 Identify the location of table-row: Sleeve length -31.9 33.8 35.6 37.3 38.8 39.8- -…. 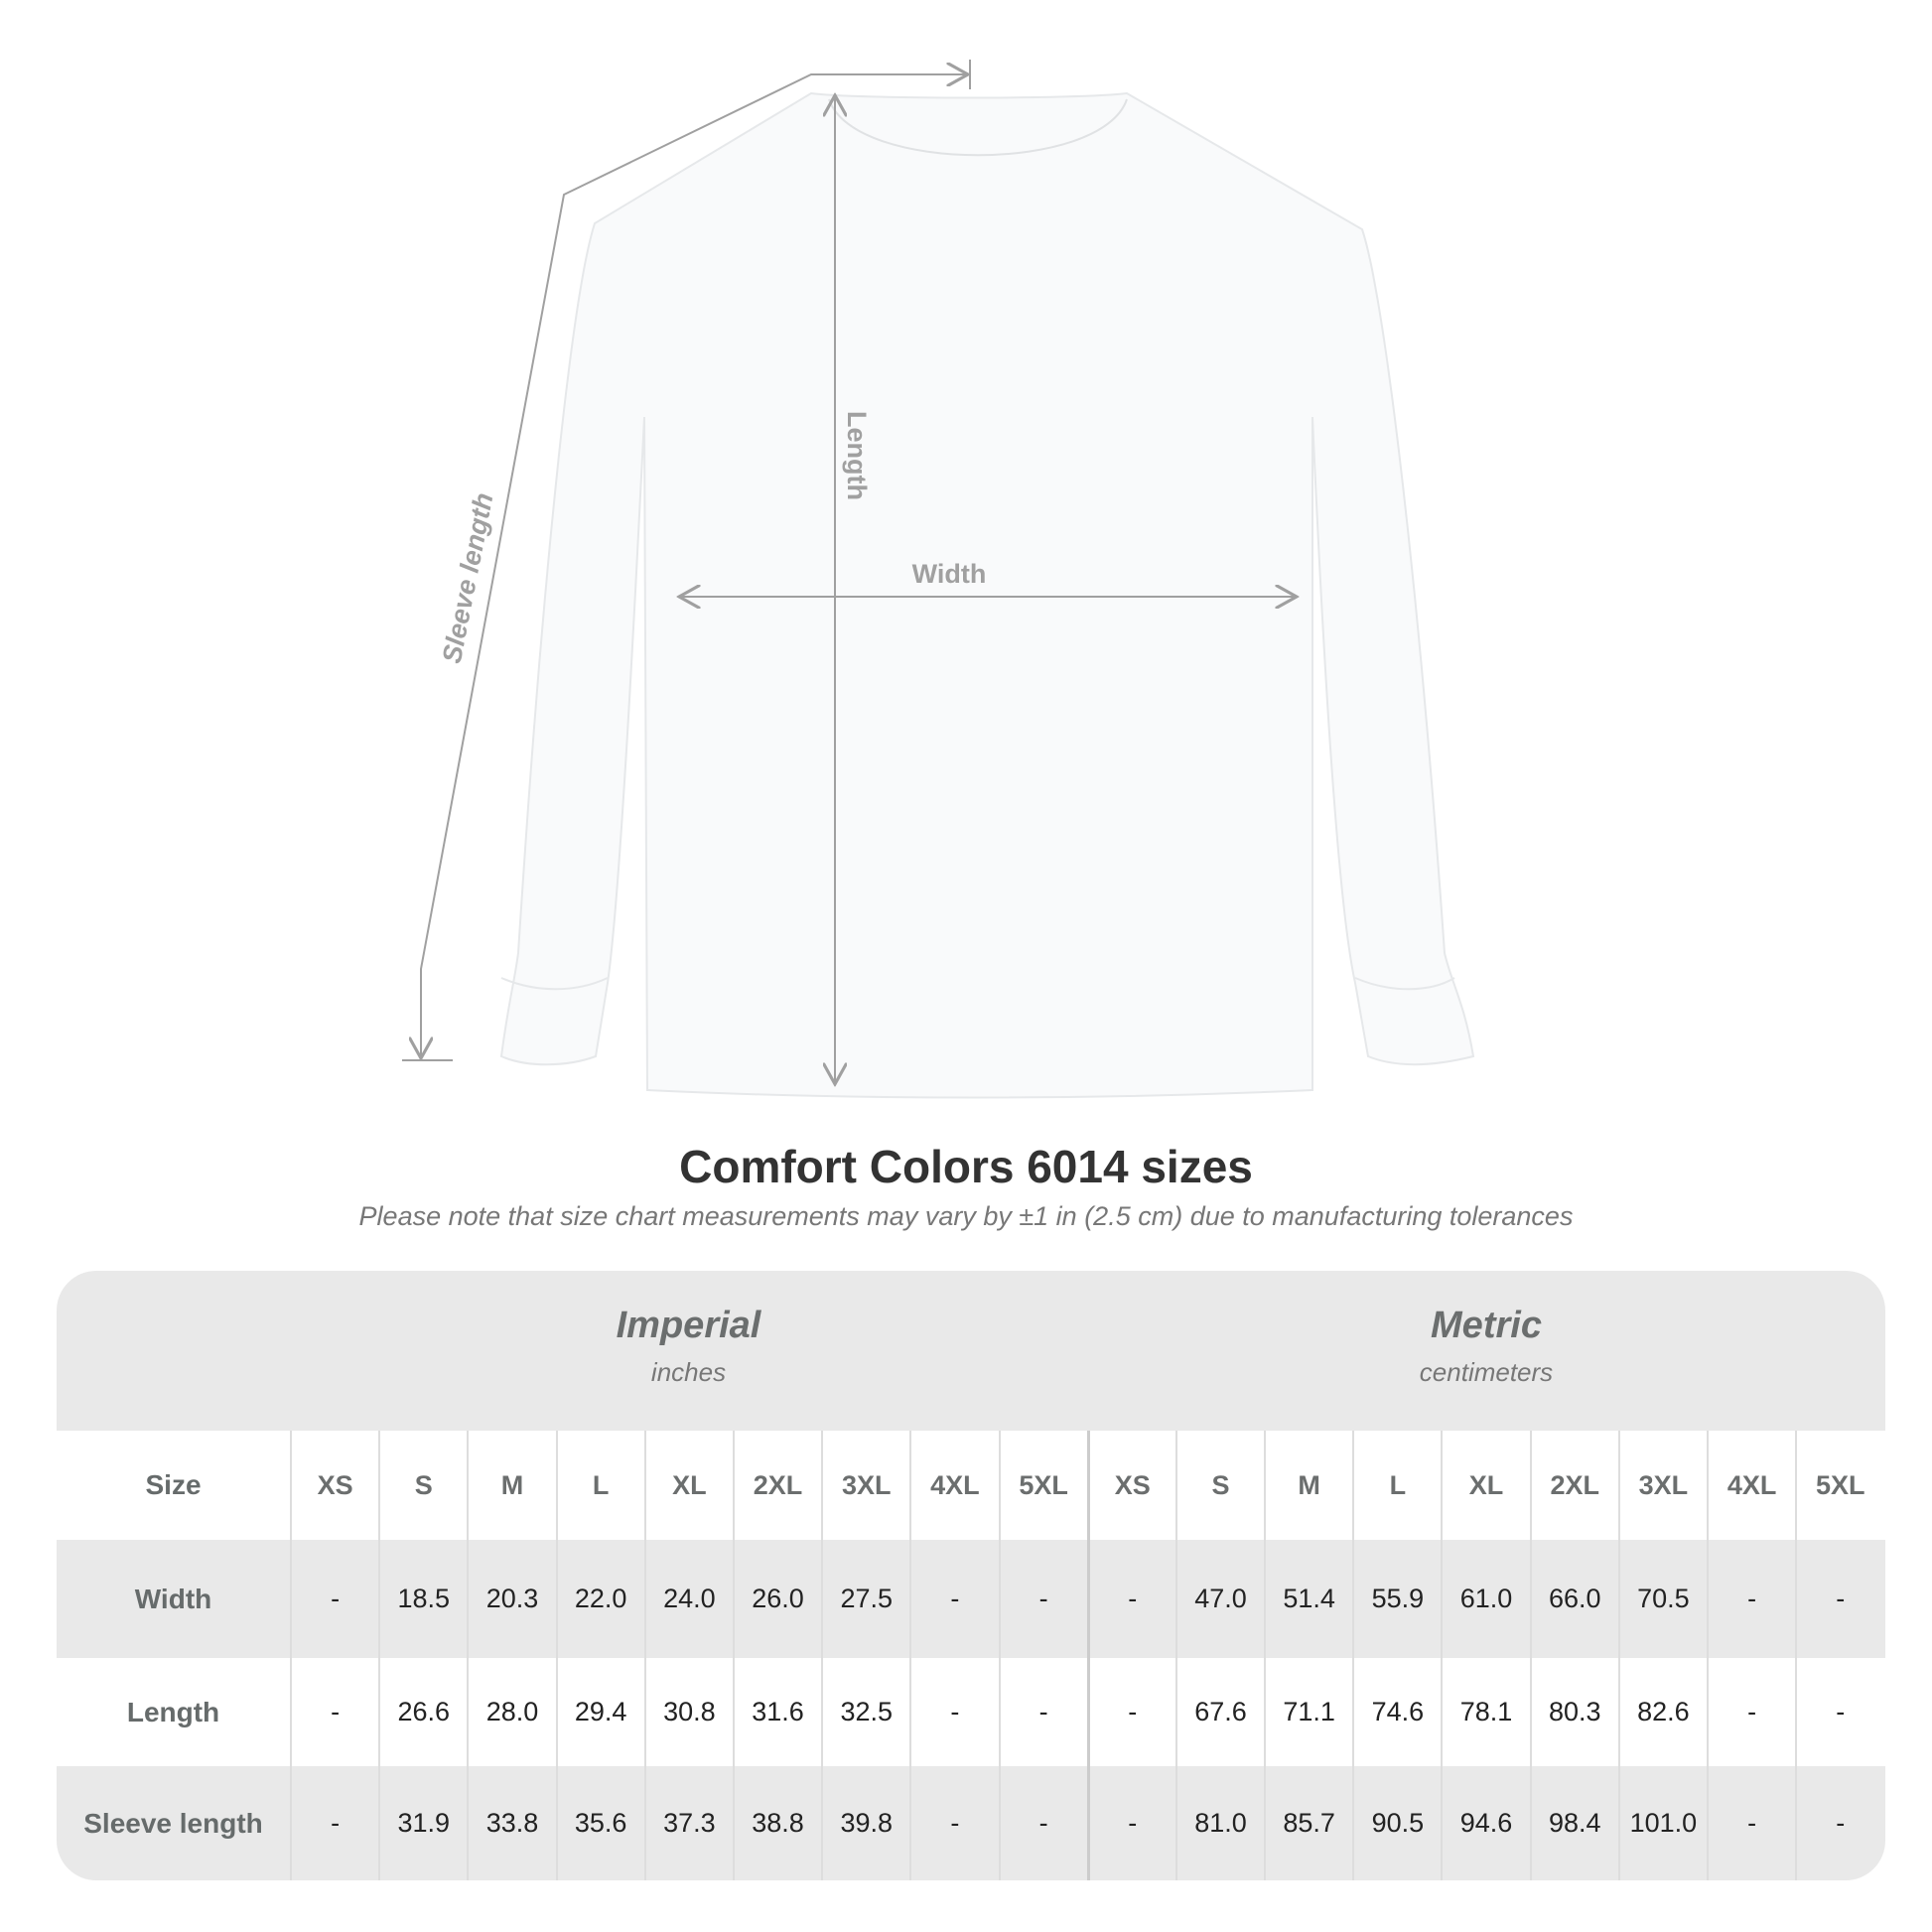
(971, 1823).